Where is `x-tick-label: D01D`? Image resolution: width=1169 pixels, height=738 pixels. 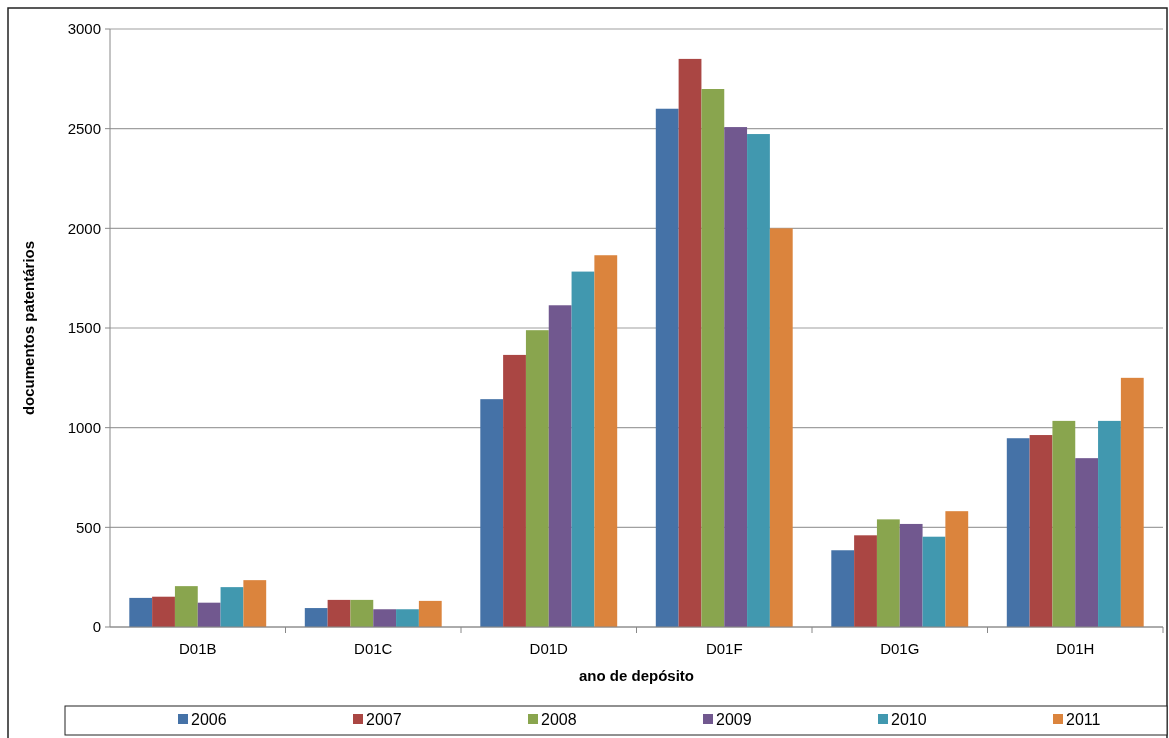 x-tick-label: D01D is located at coordinates (549, 648).